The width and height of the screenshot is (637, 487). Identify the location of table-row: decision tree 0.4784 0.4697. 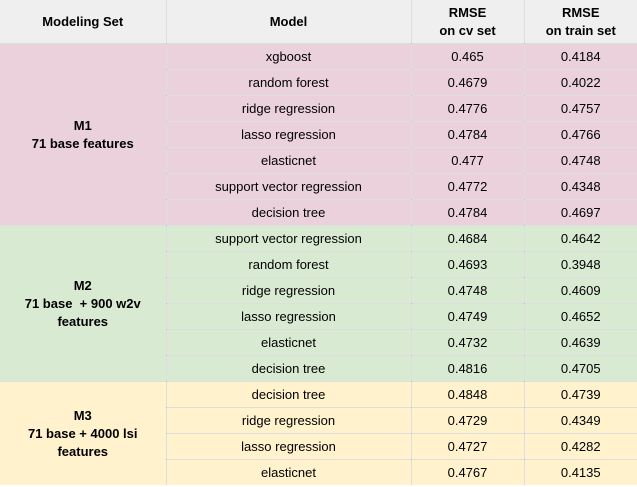
(318, 212).